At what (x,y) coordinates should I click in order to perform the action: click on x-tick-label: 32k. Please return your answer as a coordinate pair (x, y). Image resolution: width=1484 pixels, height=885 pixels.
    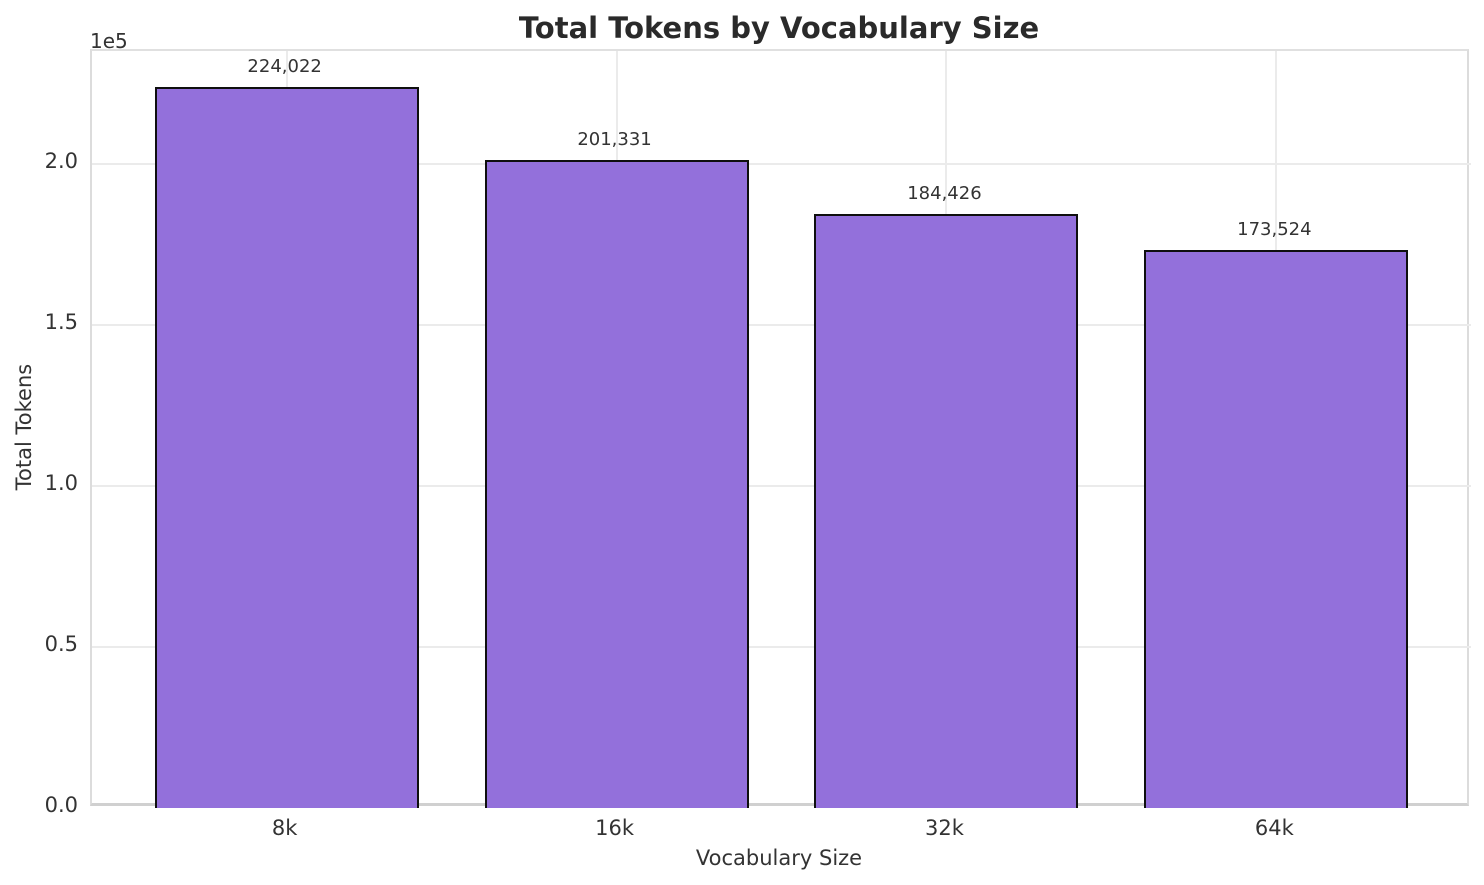
    Looking at the image, I should click on (944, 828).